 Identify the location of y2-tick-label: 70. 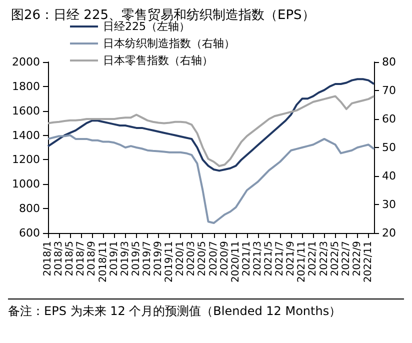
(389, 90).